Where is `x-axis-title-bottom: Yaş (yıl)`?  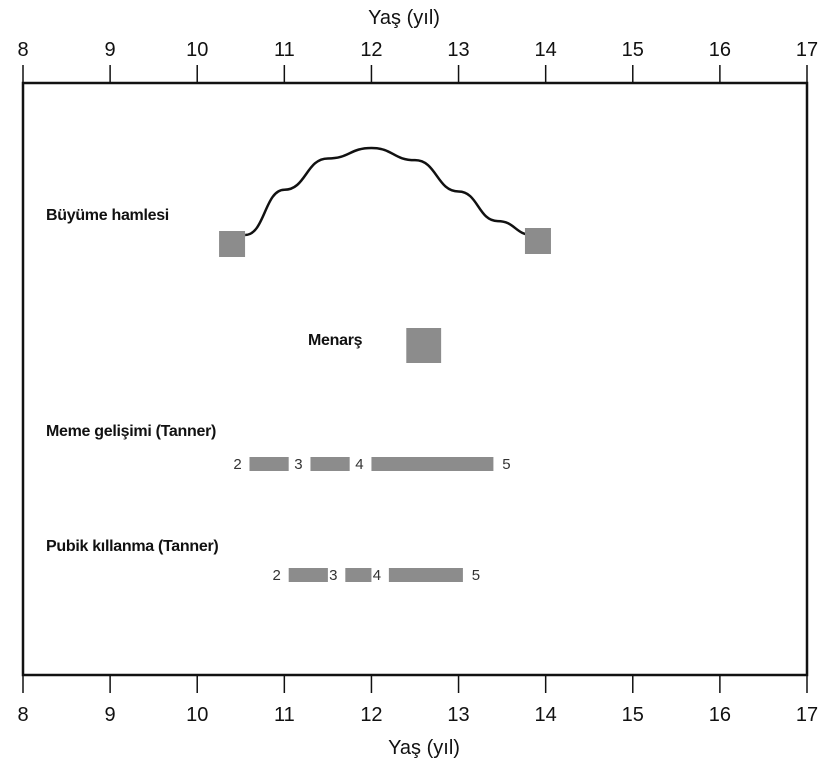 x-axis-title-bottom: Yaş (yıl) is located at coordinates (424, 748).